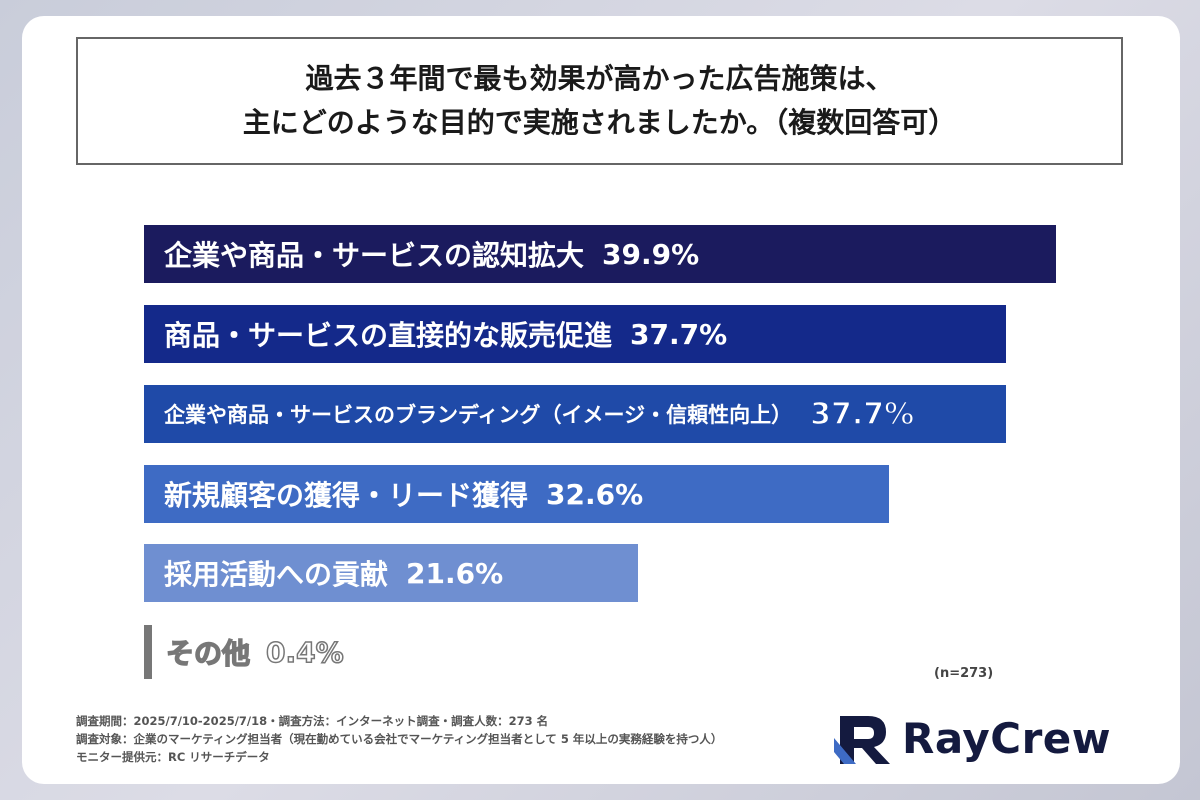  What do you see at coordinates (600, 254) in the screenshot?
I see `bar-1: 企業や商品・サービスの認知拡大 39.9%` at bounding box center [600, 254].